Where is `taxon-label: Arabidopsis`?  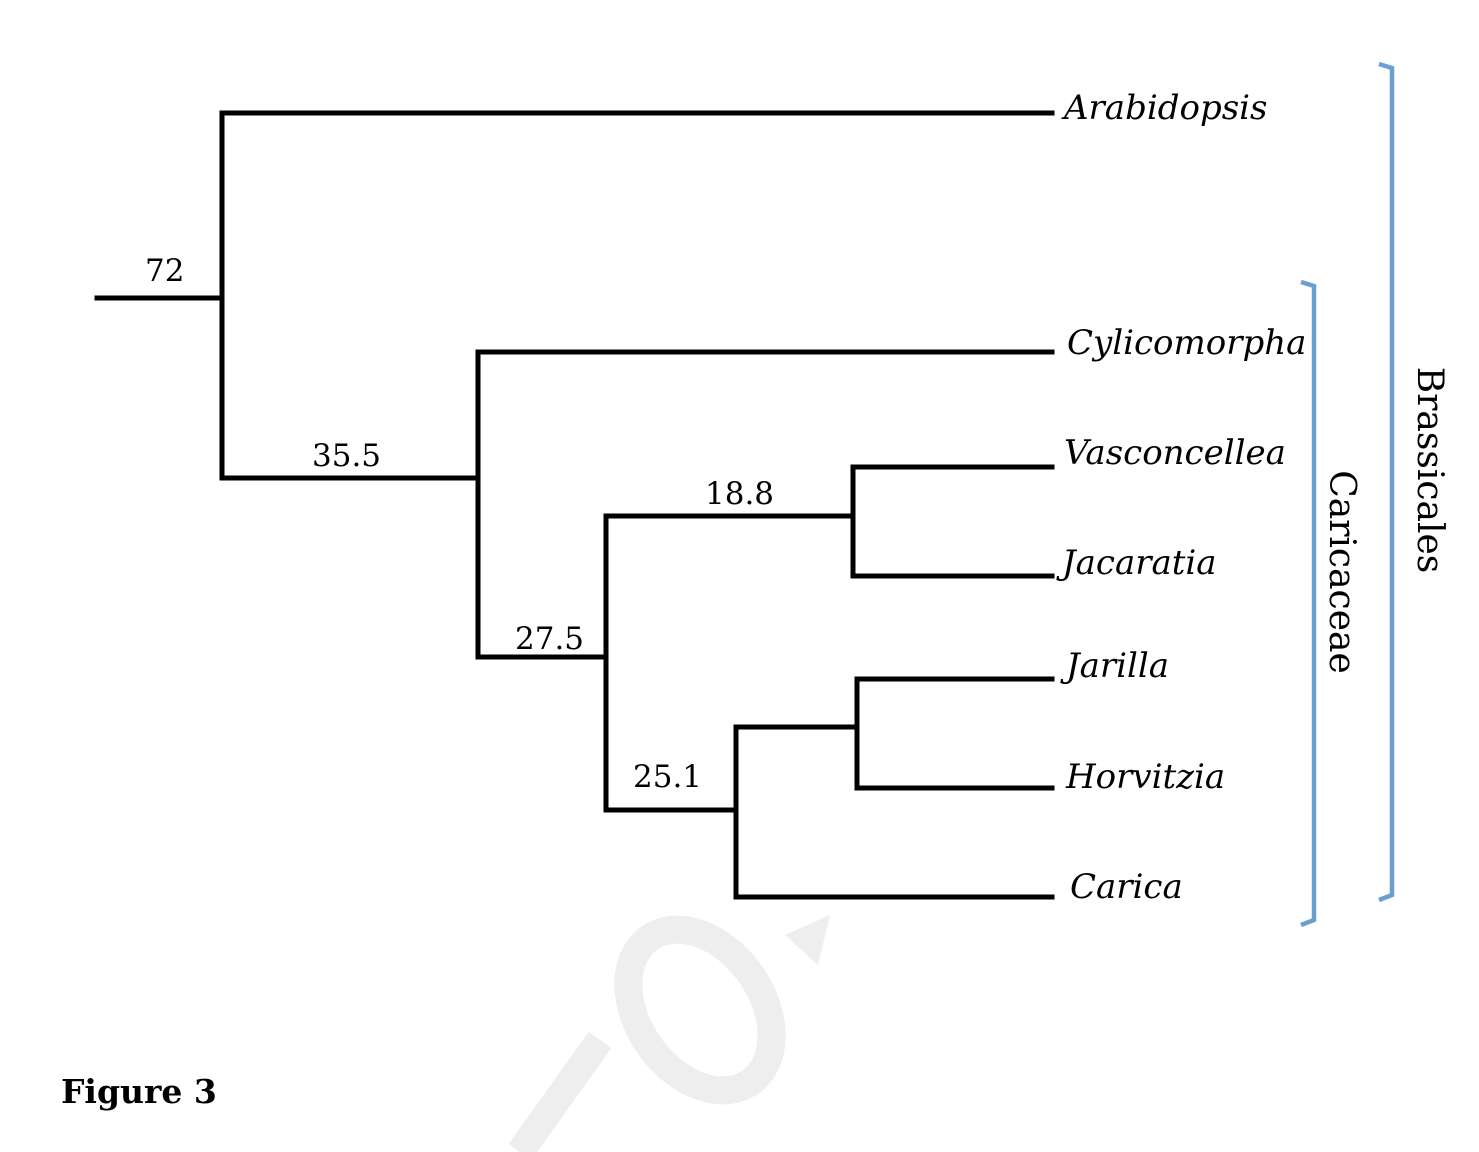
taxon-label: Arabidopsis is located at coordinates (1164, 108).